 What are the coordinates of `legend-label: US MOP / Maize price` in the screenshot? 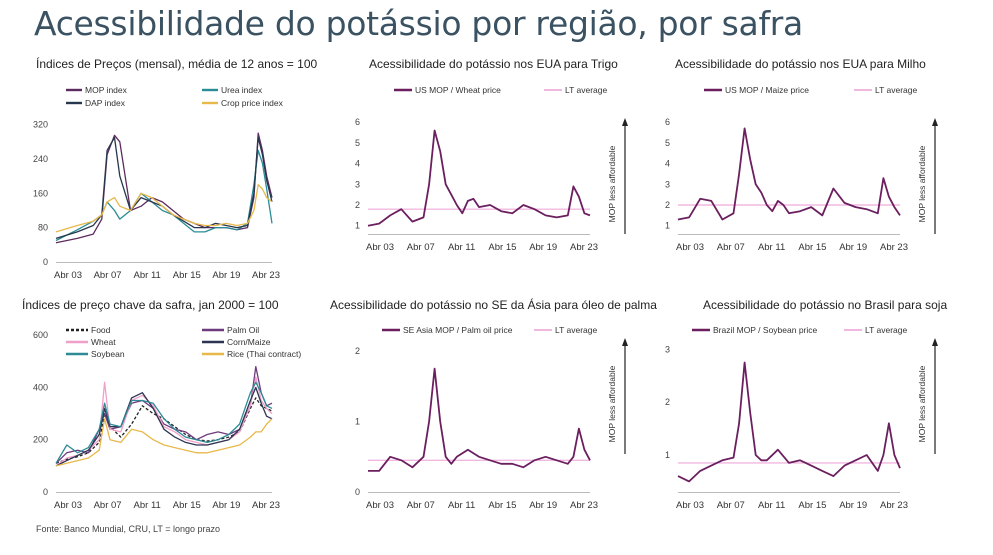 It's located at (767, 90).